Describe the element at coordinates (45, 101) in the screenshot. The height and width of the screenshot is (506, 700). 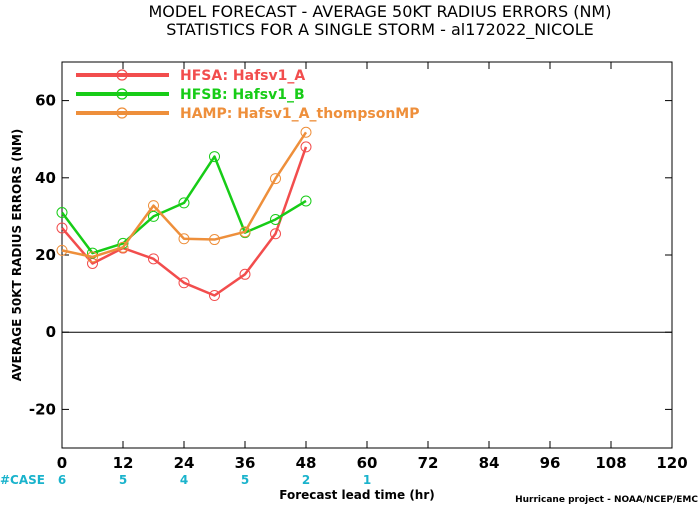
I see `y-tick-label: 60` at that location.